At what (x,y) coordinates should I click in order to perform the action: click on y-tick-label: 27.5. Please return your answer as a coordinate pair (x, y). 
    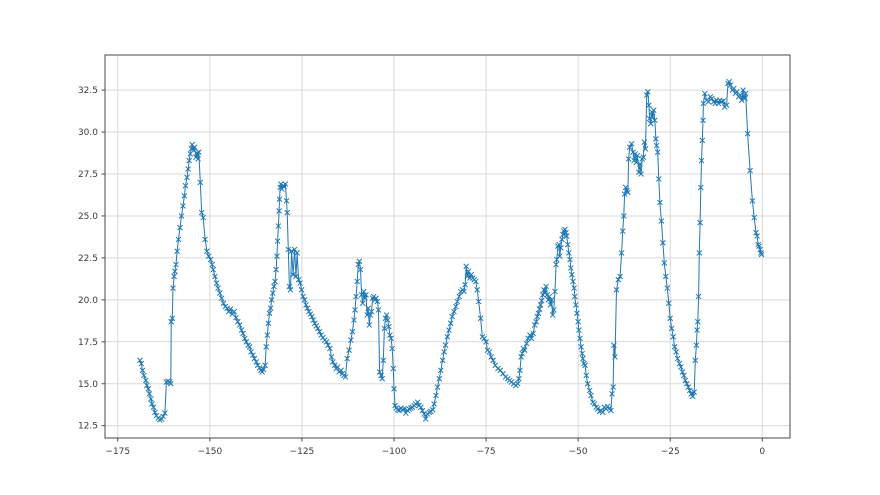
    Looking at the image, I should click on (88, 175).